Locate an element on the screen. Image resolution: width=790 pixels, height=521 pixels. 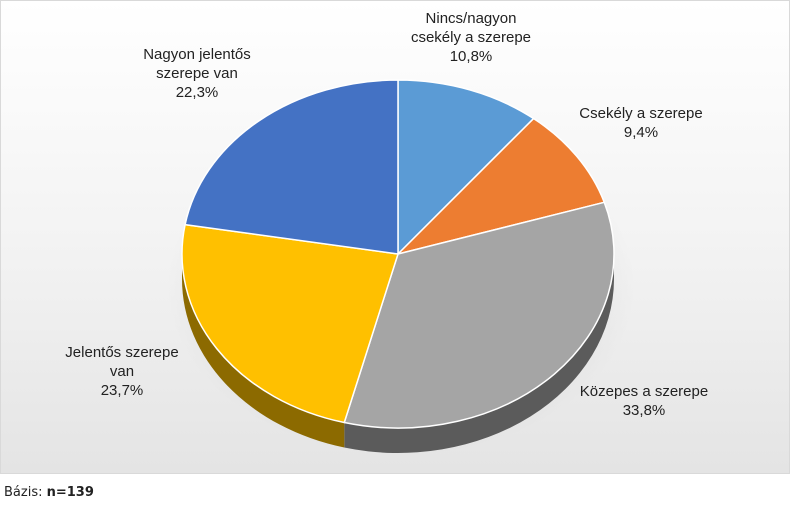
pie-value-label: 23,7% is located at coordinates (122, 390).